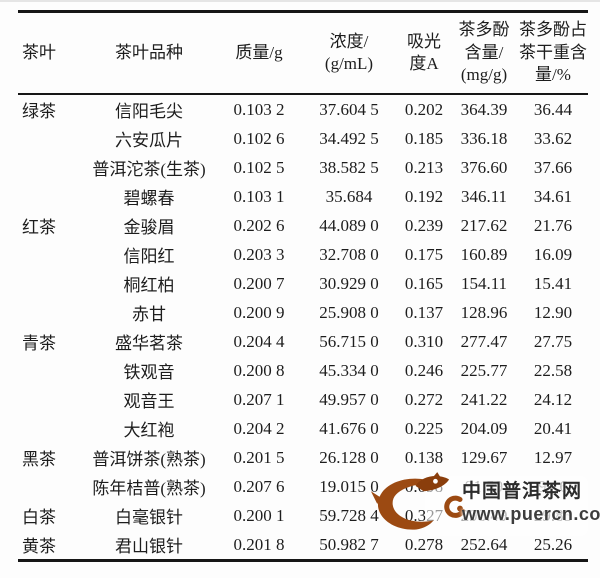 The image size is (600, 578). I want to click on cell-tea-variety: 六安瓜片, so click(149, 140).